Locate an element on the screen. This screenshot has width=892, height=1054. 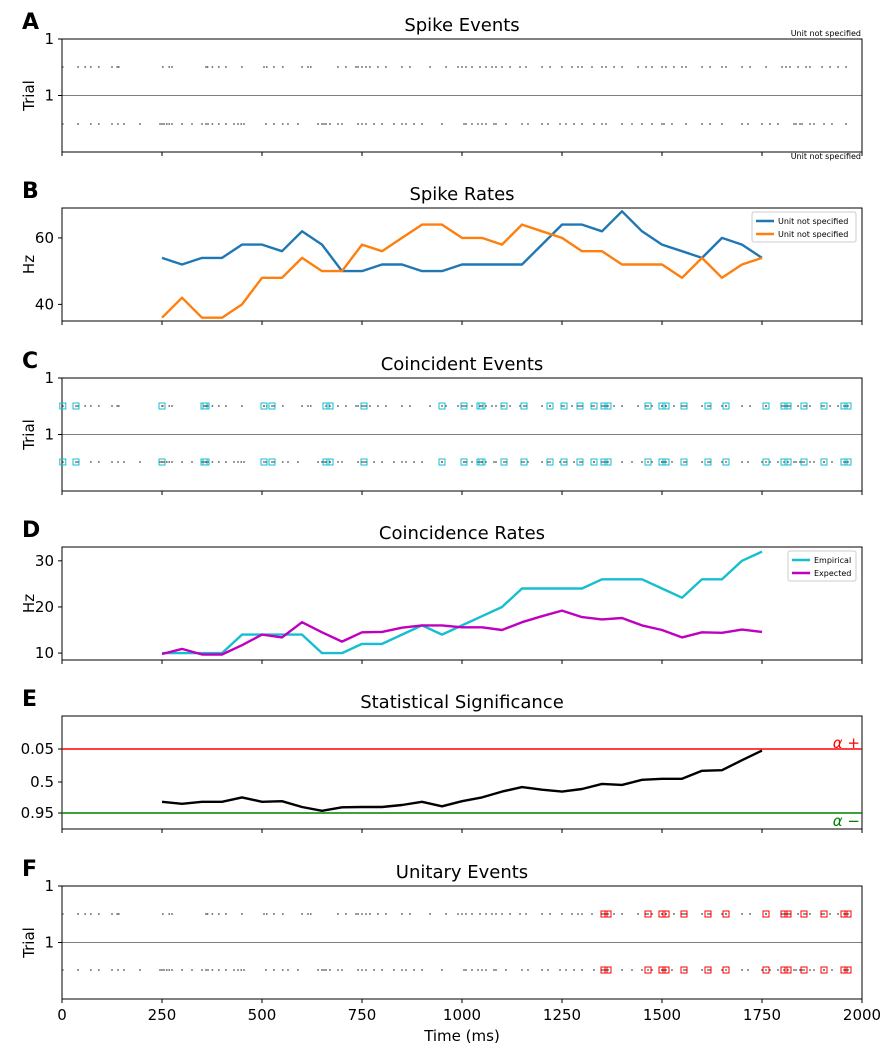
y-tick-label: 1 is located at coordinates (49, 378).